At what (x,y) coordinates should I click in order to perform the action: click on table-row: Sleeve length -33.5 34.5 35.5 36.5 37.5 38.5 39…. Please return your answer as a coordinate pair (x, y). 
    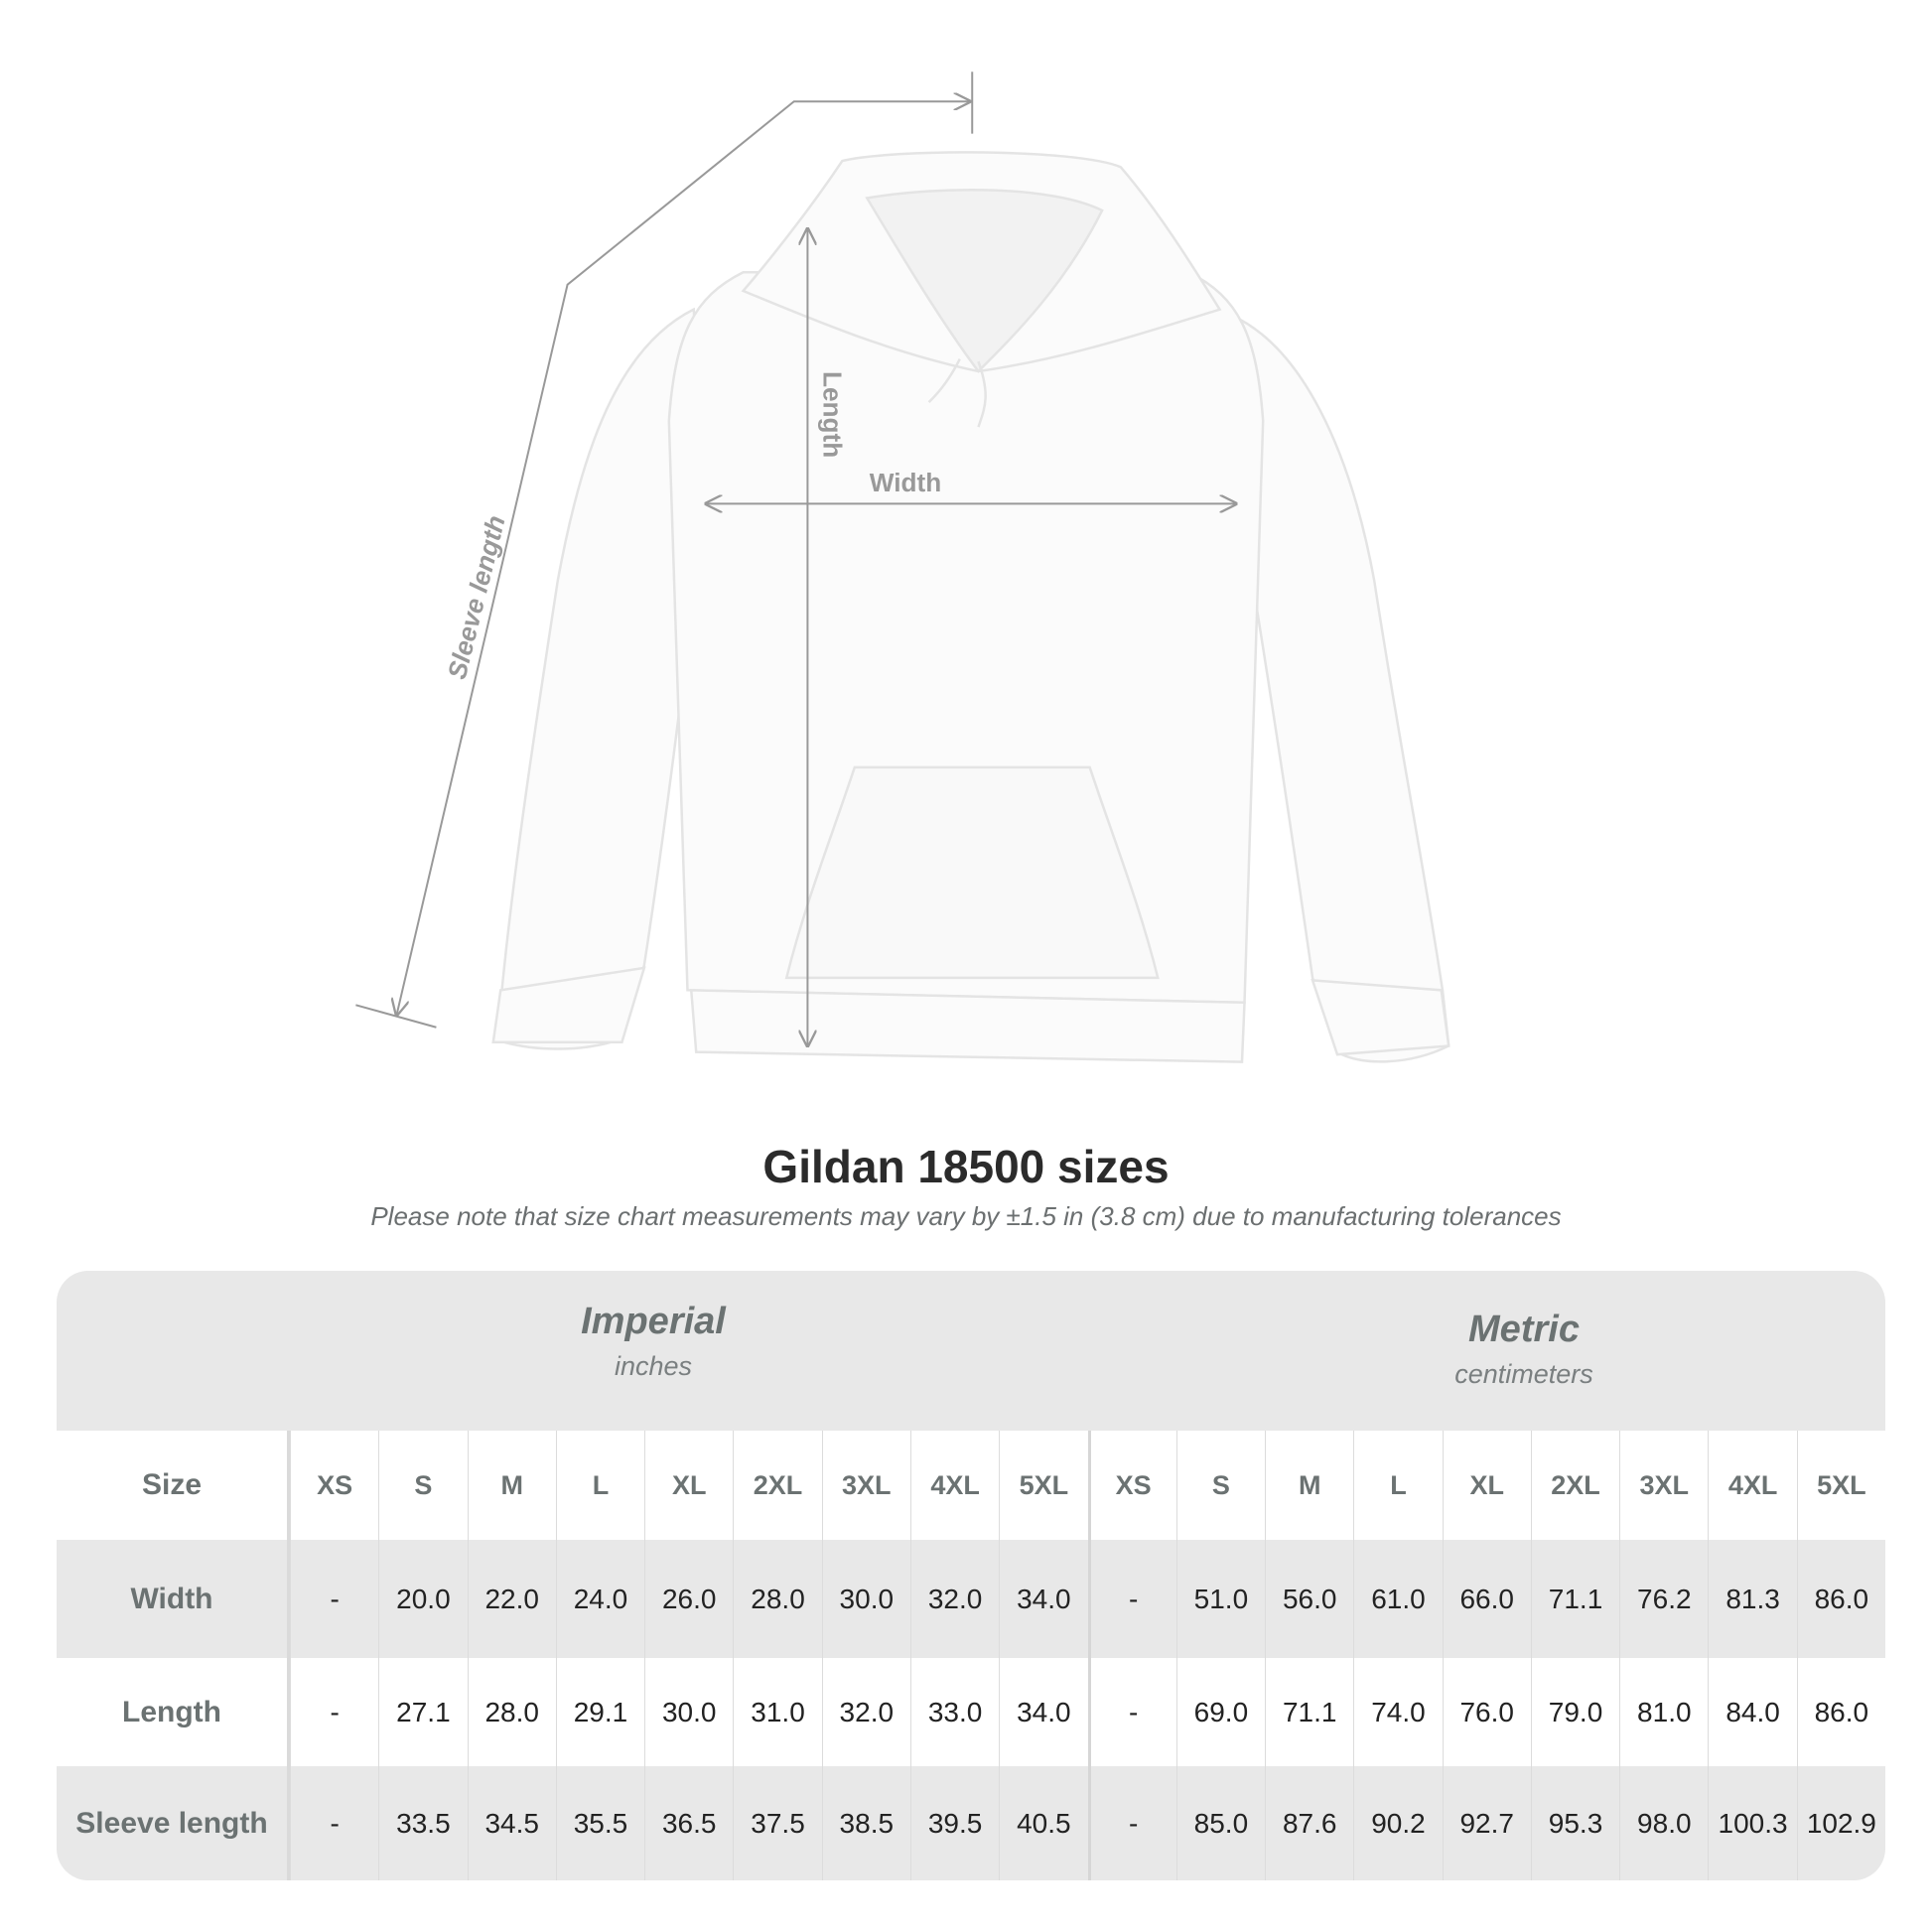
    Looking at the image, I should click on (971, 1823).